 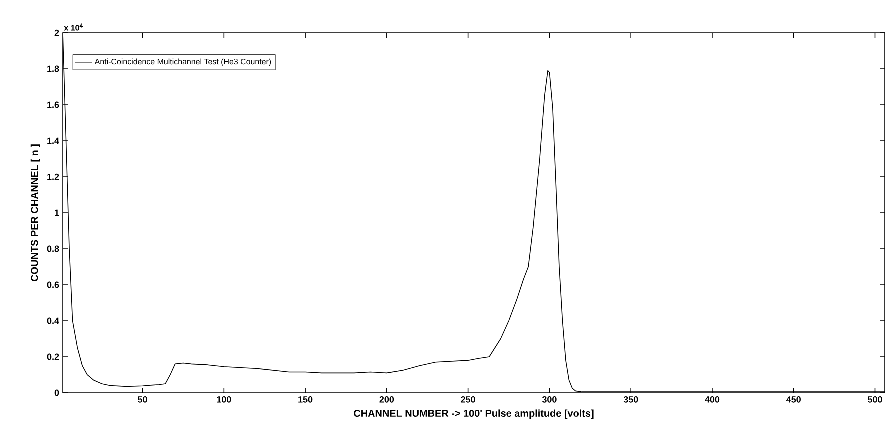 I want to click on y-tick-label: 0.2, so click(x=53, y=357).